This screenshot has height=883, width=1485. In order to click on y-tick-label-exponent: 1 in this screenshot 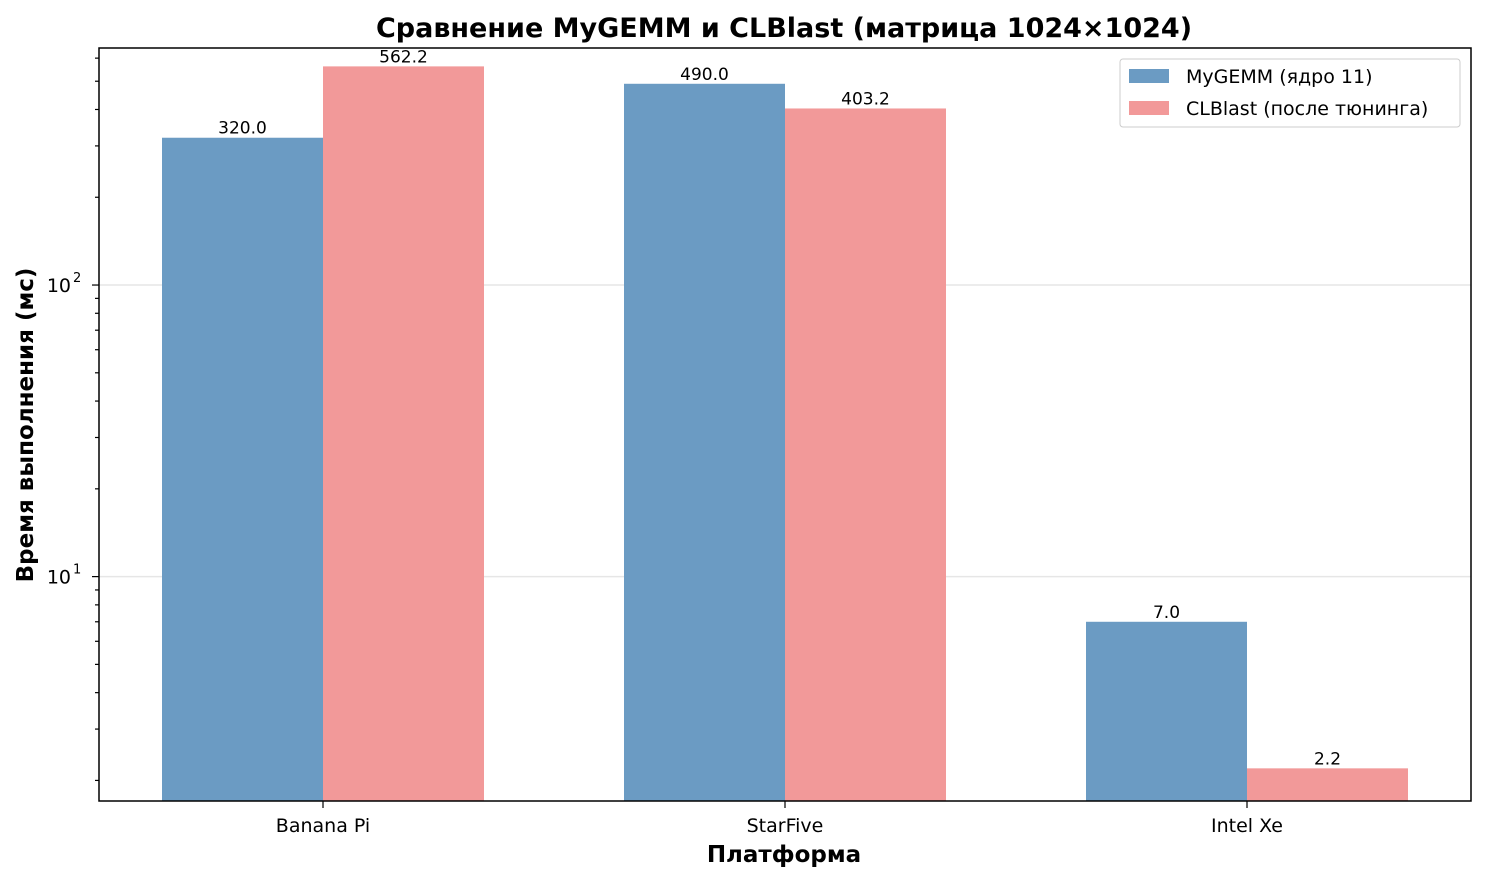, I will do `click(77, 570)`.